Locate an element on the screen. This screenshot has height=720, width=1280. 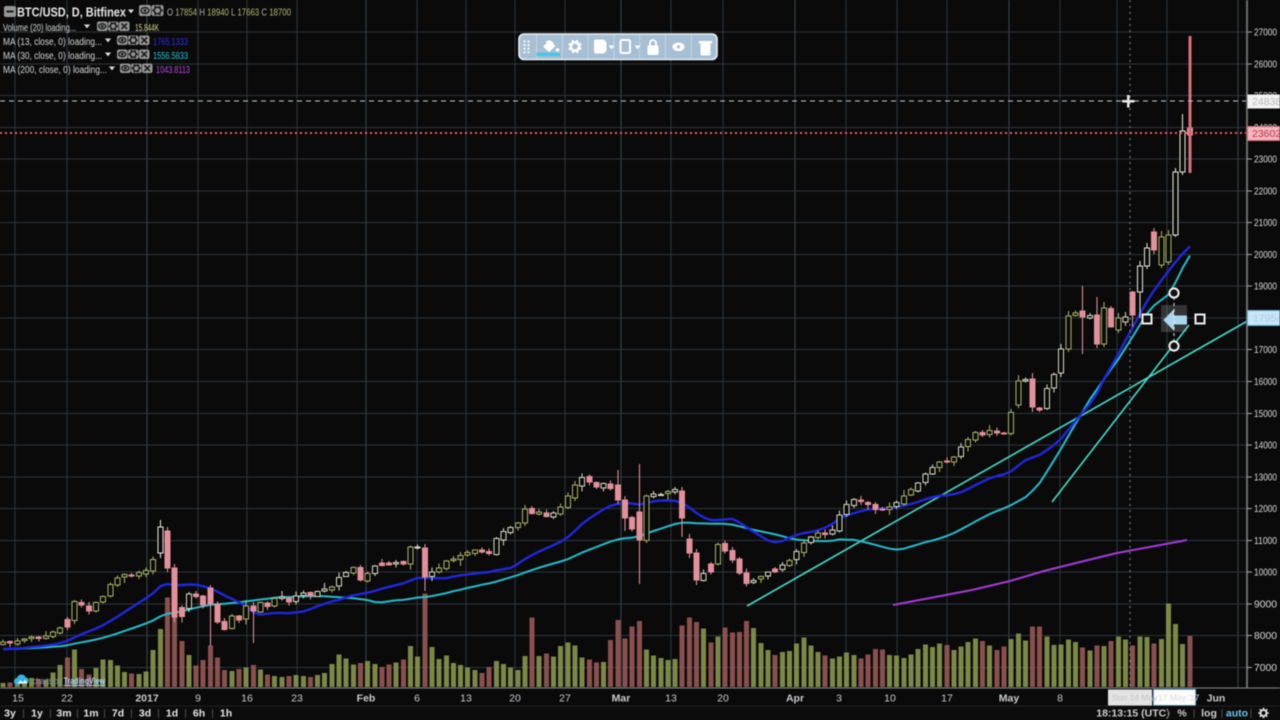
svg-text: Sun 14 May is located at coordinates (1135, 698).